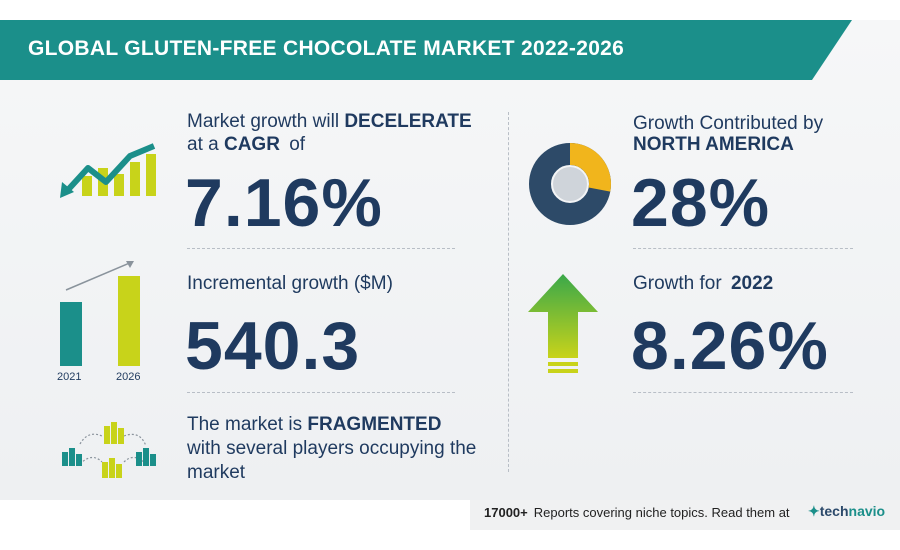  What do you see at coordinates (506, 512) in the screenshot?
I see `report-count: 17000+` at bounding box center [506, 512].